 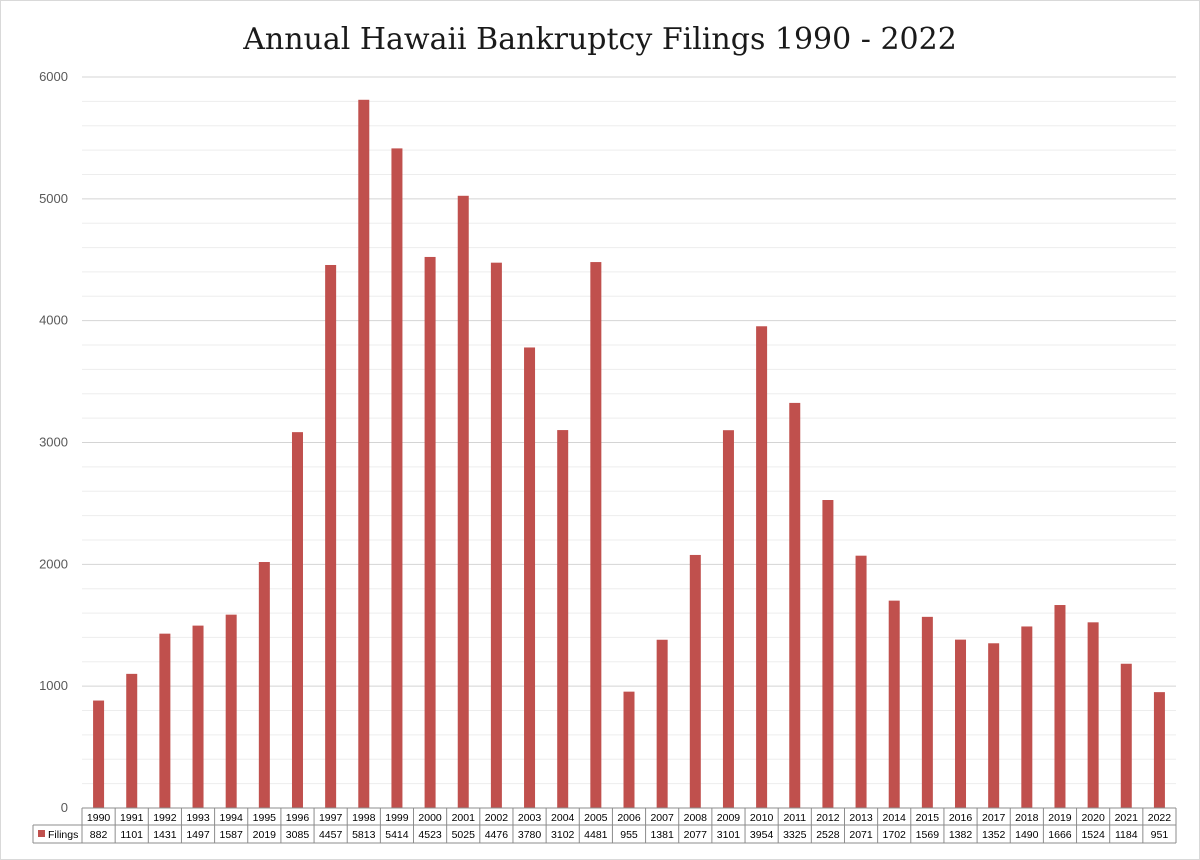 I want to click on data-table-value: 1431, so click(x=165, y=835).